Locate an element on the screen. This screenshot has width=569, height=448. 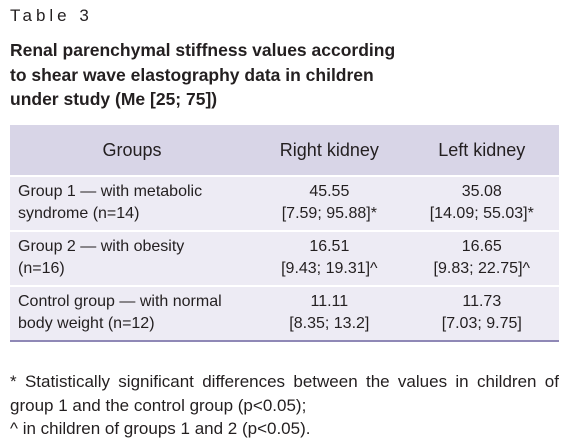
cell-line: Group 2 — with obesity is located at coordinates (101, 246).